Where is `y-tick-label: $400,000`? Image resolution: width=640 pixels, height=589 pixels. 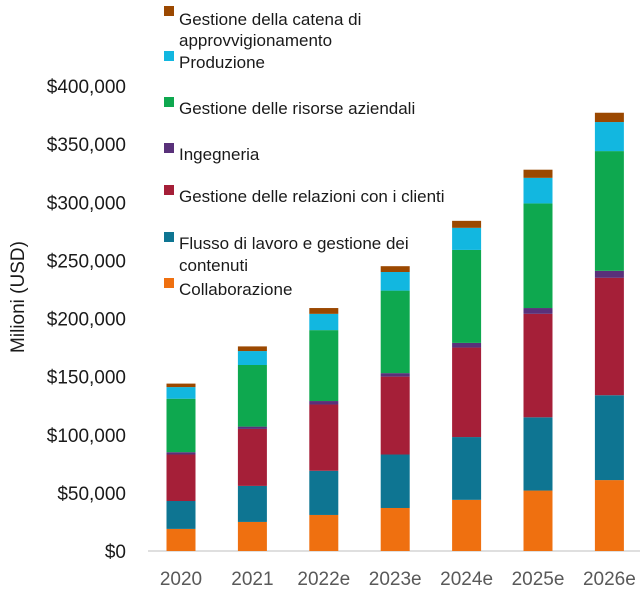
y-tick-label: $400,000 is located at coordinates (86, 87).